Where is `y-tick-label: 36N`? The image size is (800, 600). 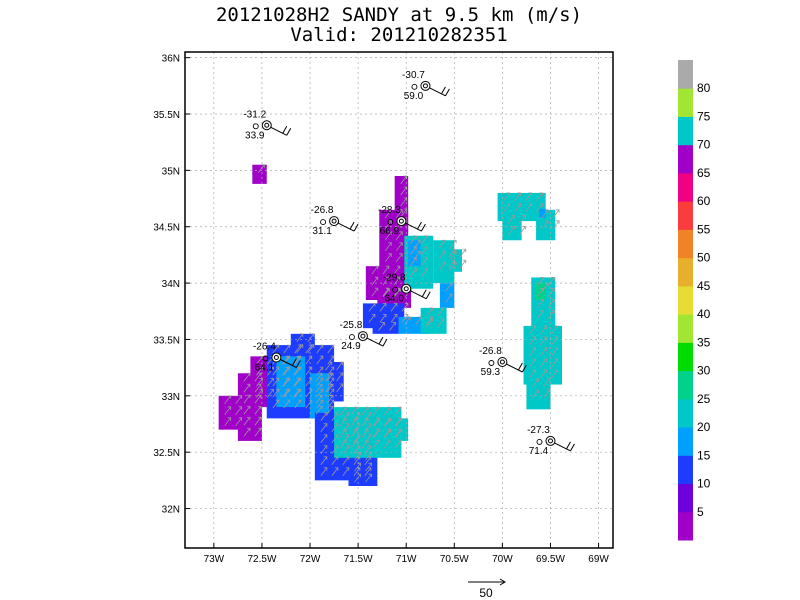
y-tick-label: 36N is located at coordinates (171, 59).